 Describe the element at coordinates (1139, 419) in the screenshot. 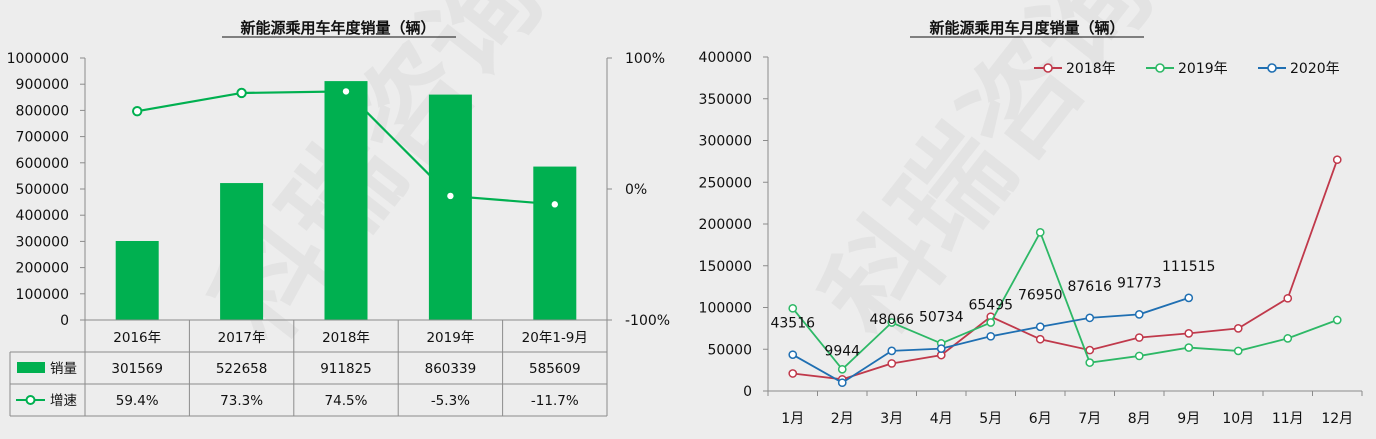

I see `x-tick-label: 8月` at that location.